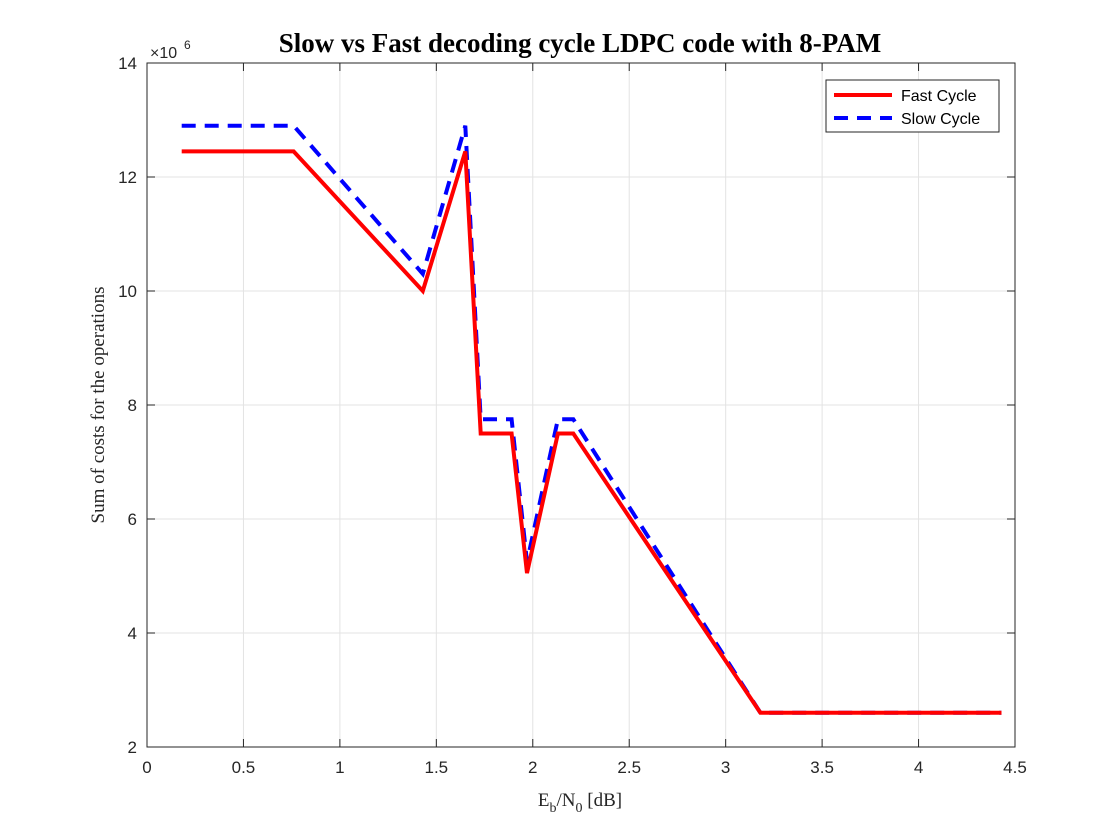 The image size is (1120, 840). I want to click on y-tick-label: 2, so click(132, 747).